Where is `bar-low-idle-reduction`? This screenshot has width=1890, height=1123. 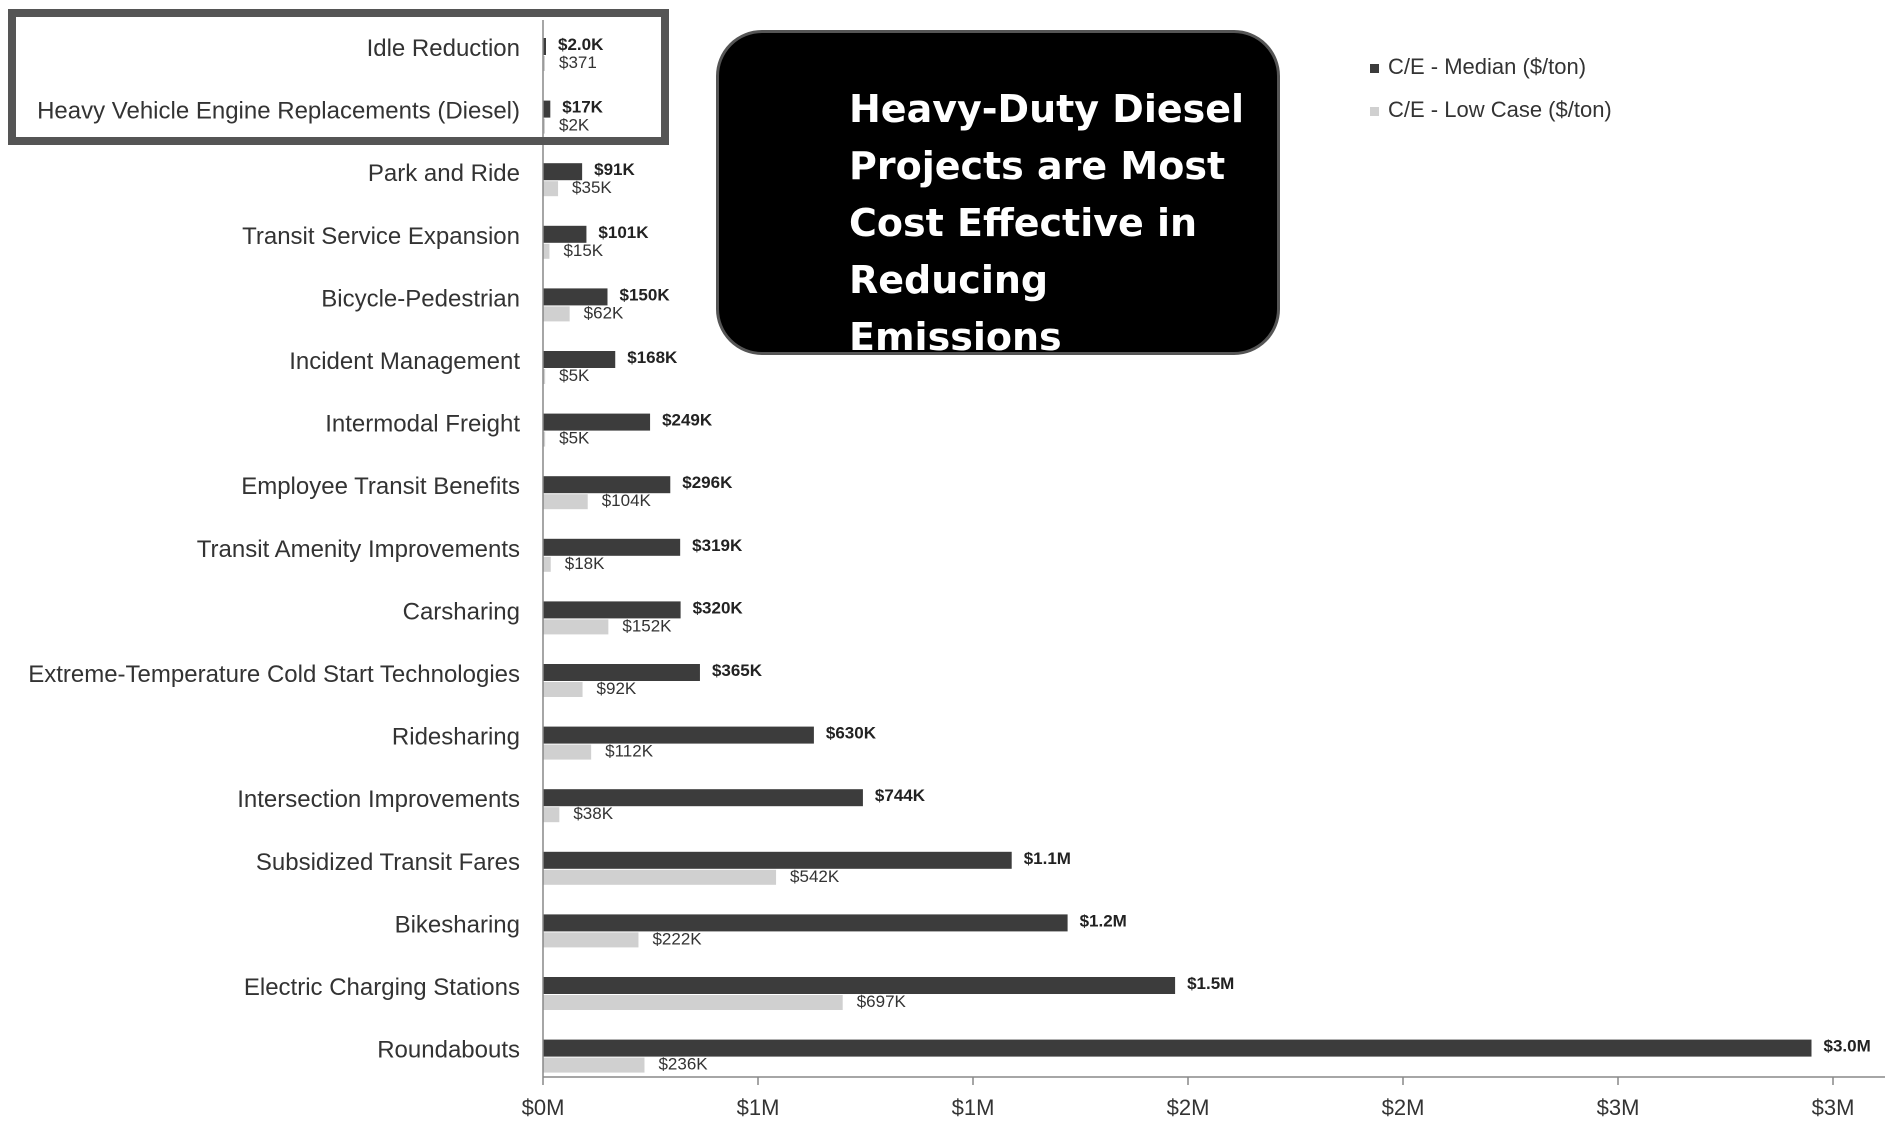 bar-low-idle-reduction is located at coordinates (544, 63).